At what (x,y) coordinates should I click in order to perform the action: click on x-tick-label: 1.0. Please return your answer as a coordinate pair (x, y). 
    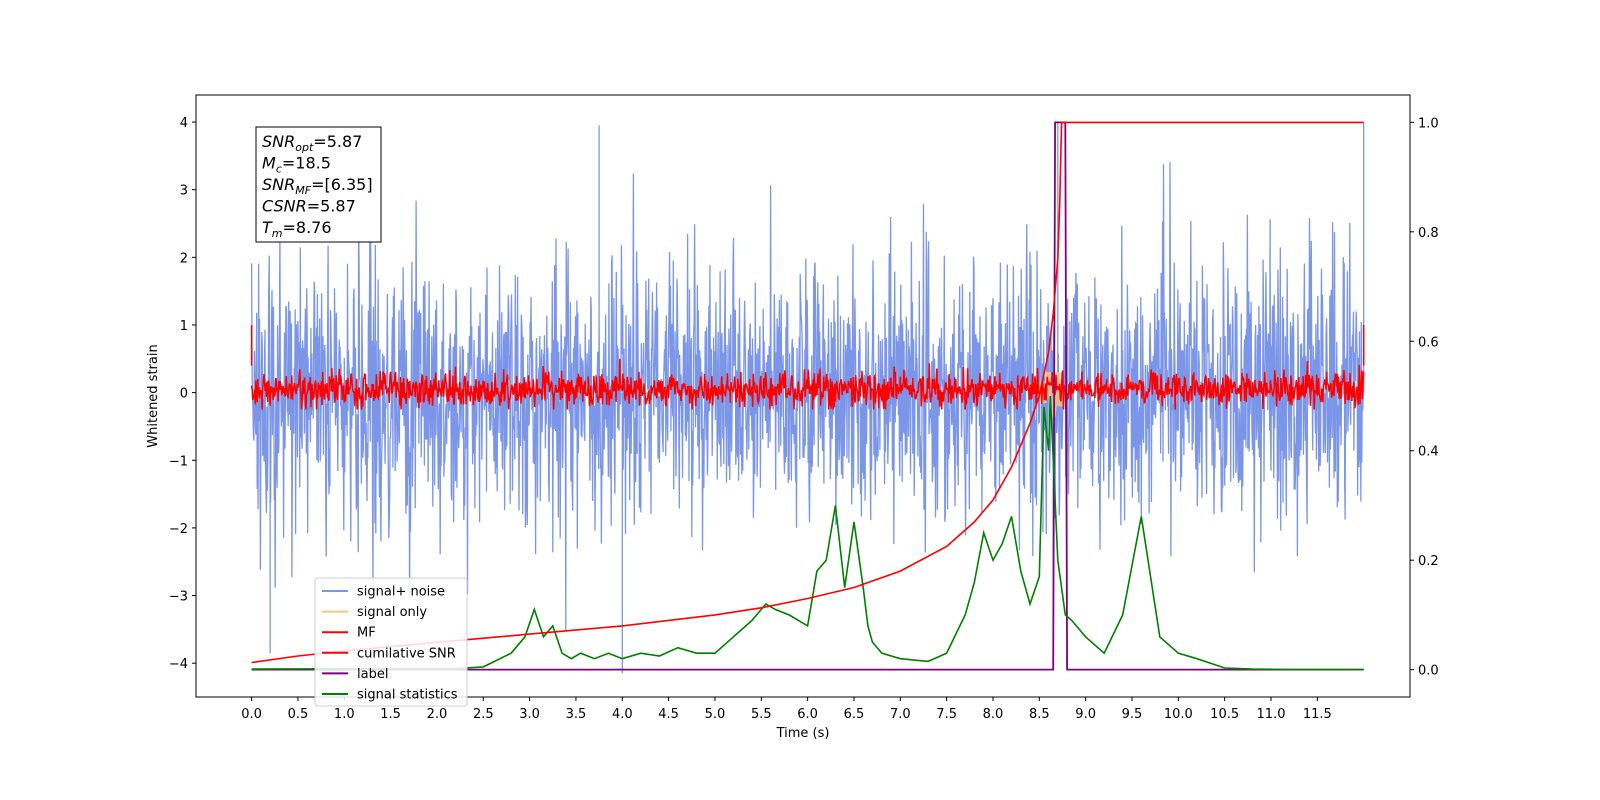
    Looking at the image, I should click on (344, 714).